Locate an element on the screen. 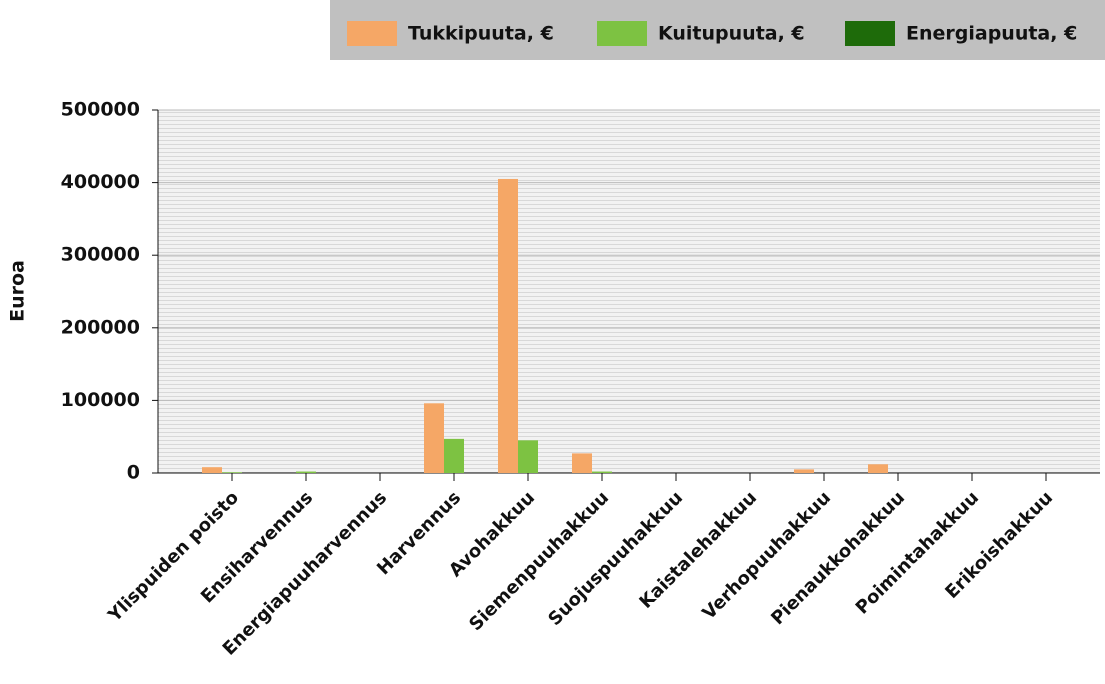 The image size is (1105, 684). legend-label: Energiapuuta, € is located at coordinates (991, 34).